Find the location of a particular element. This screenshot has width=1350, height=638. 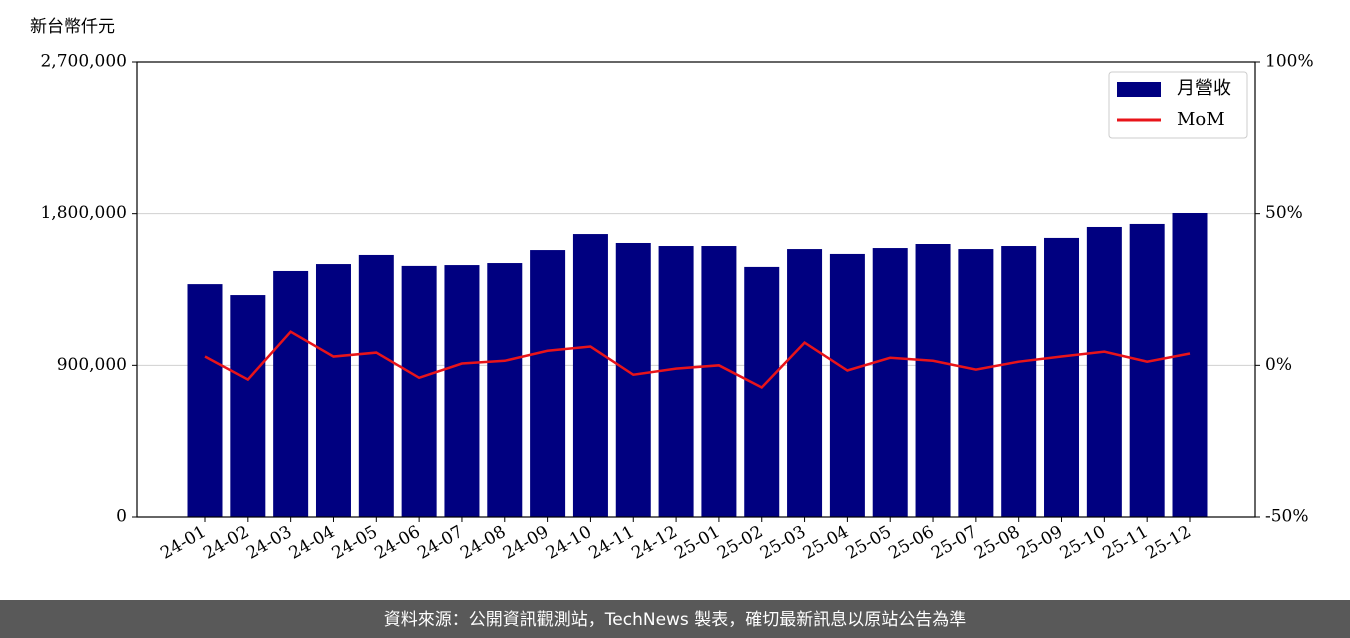

x-tick-label: 24-01 is located at coordinates (183, 543).